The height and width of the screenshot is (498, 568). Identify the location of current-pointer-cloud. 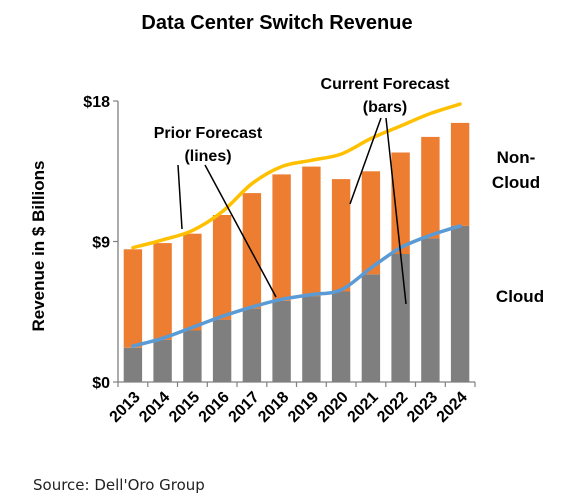
(396, 211).